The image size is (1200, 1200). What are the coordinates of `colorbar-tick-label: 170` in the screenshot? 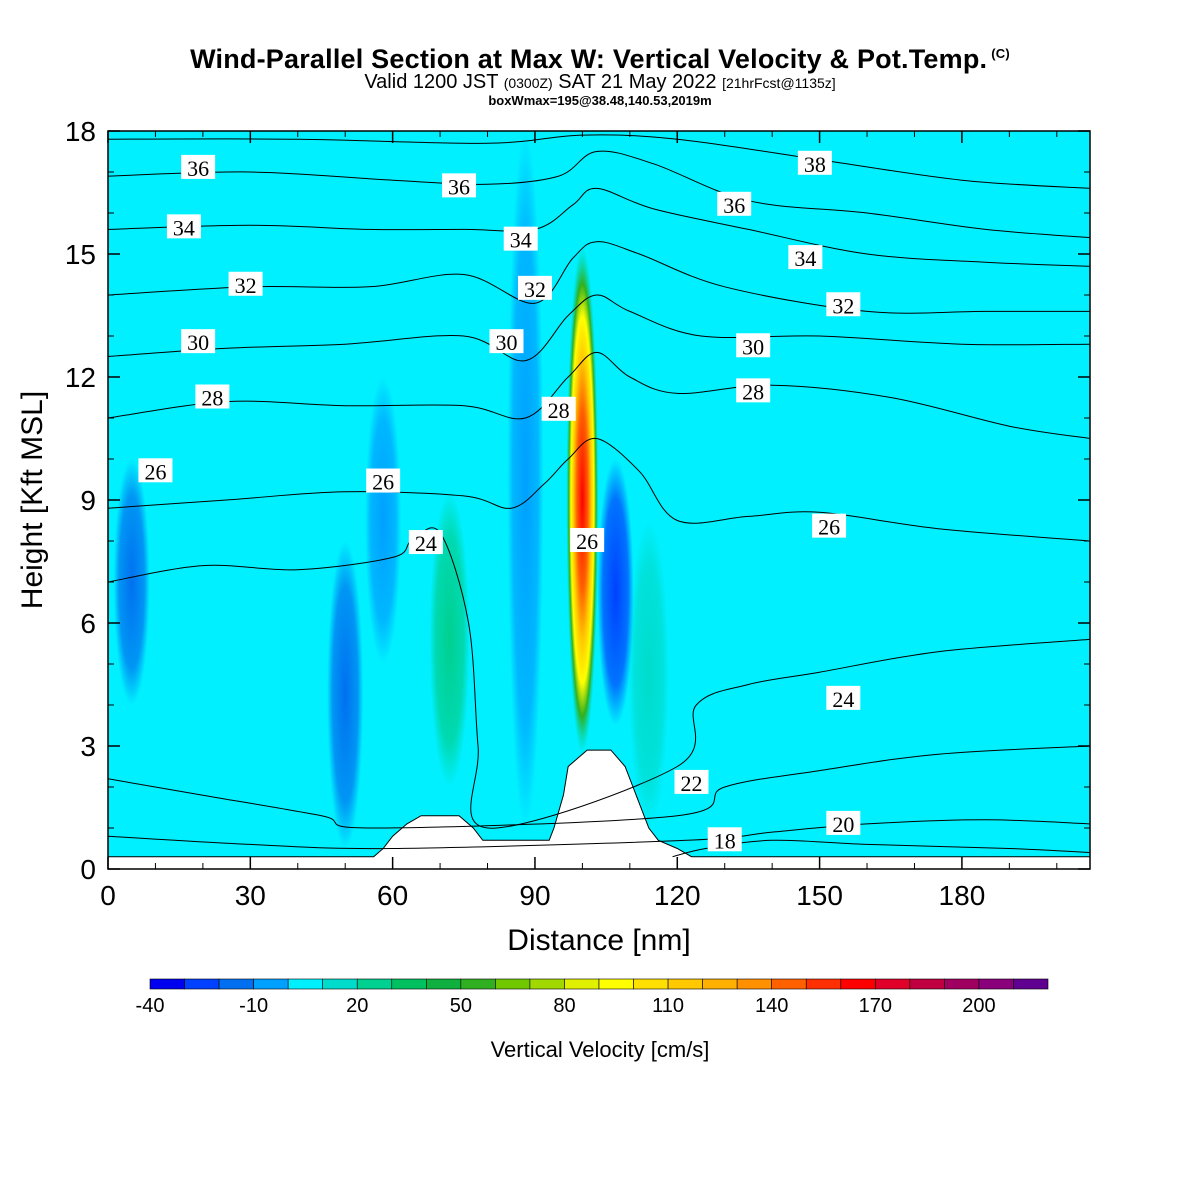 It's located at (875, 1006).